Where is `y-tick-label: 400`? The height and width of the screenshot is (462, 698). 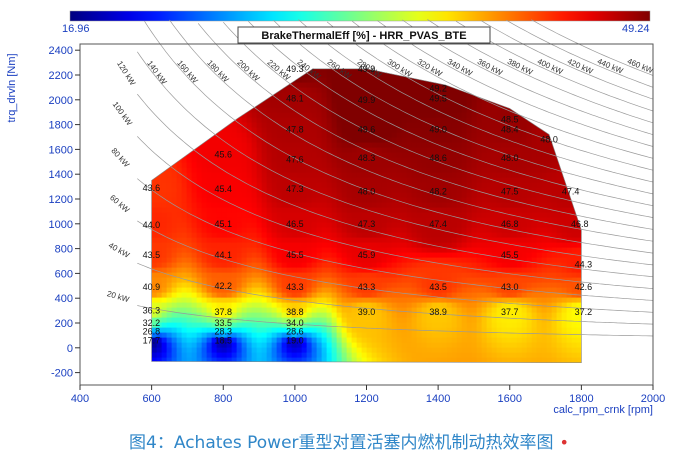
y-tick-label: 400 is located at coordinates (64, 299).